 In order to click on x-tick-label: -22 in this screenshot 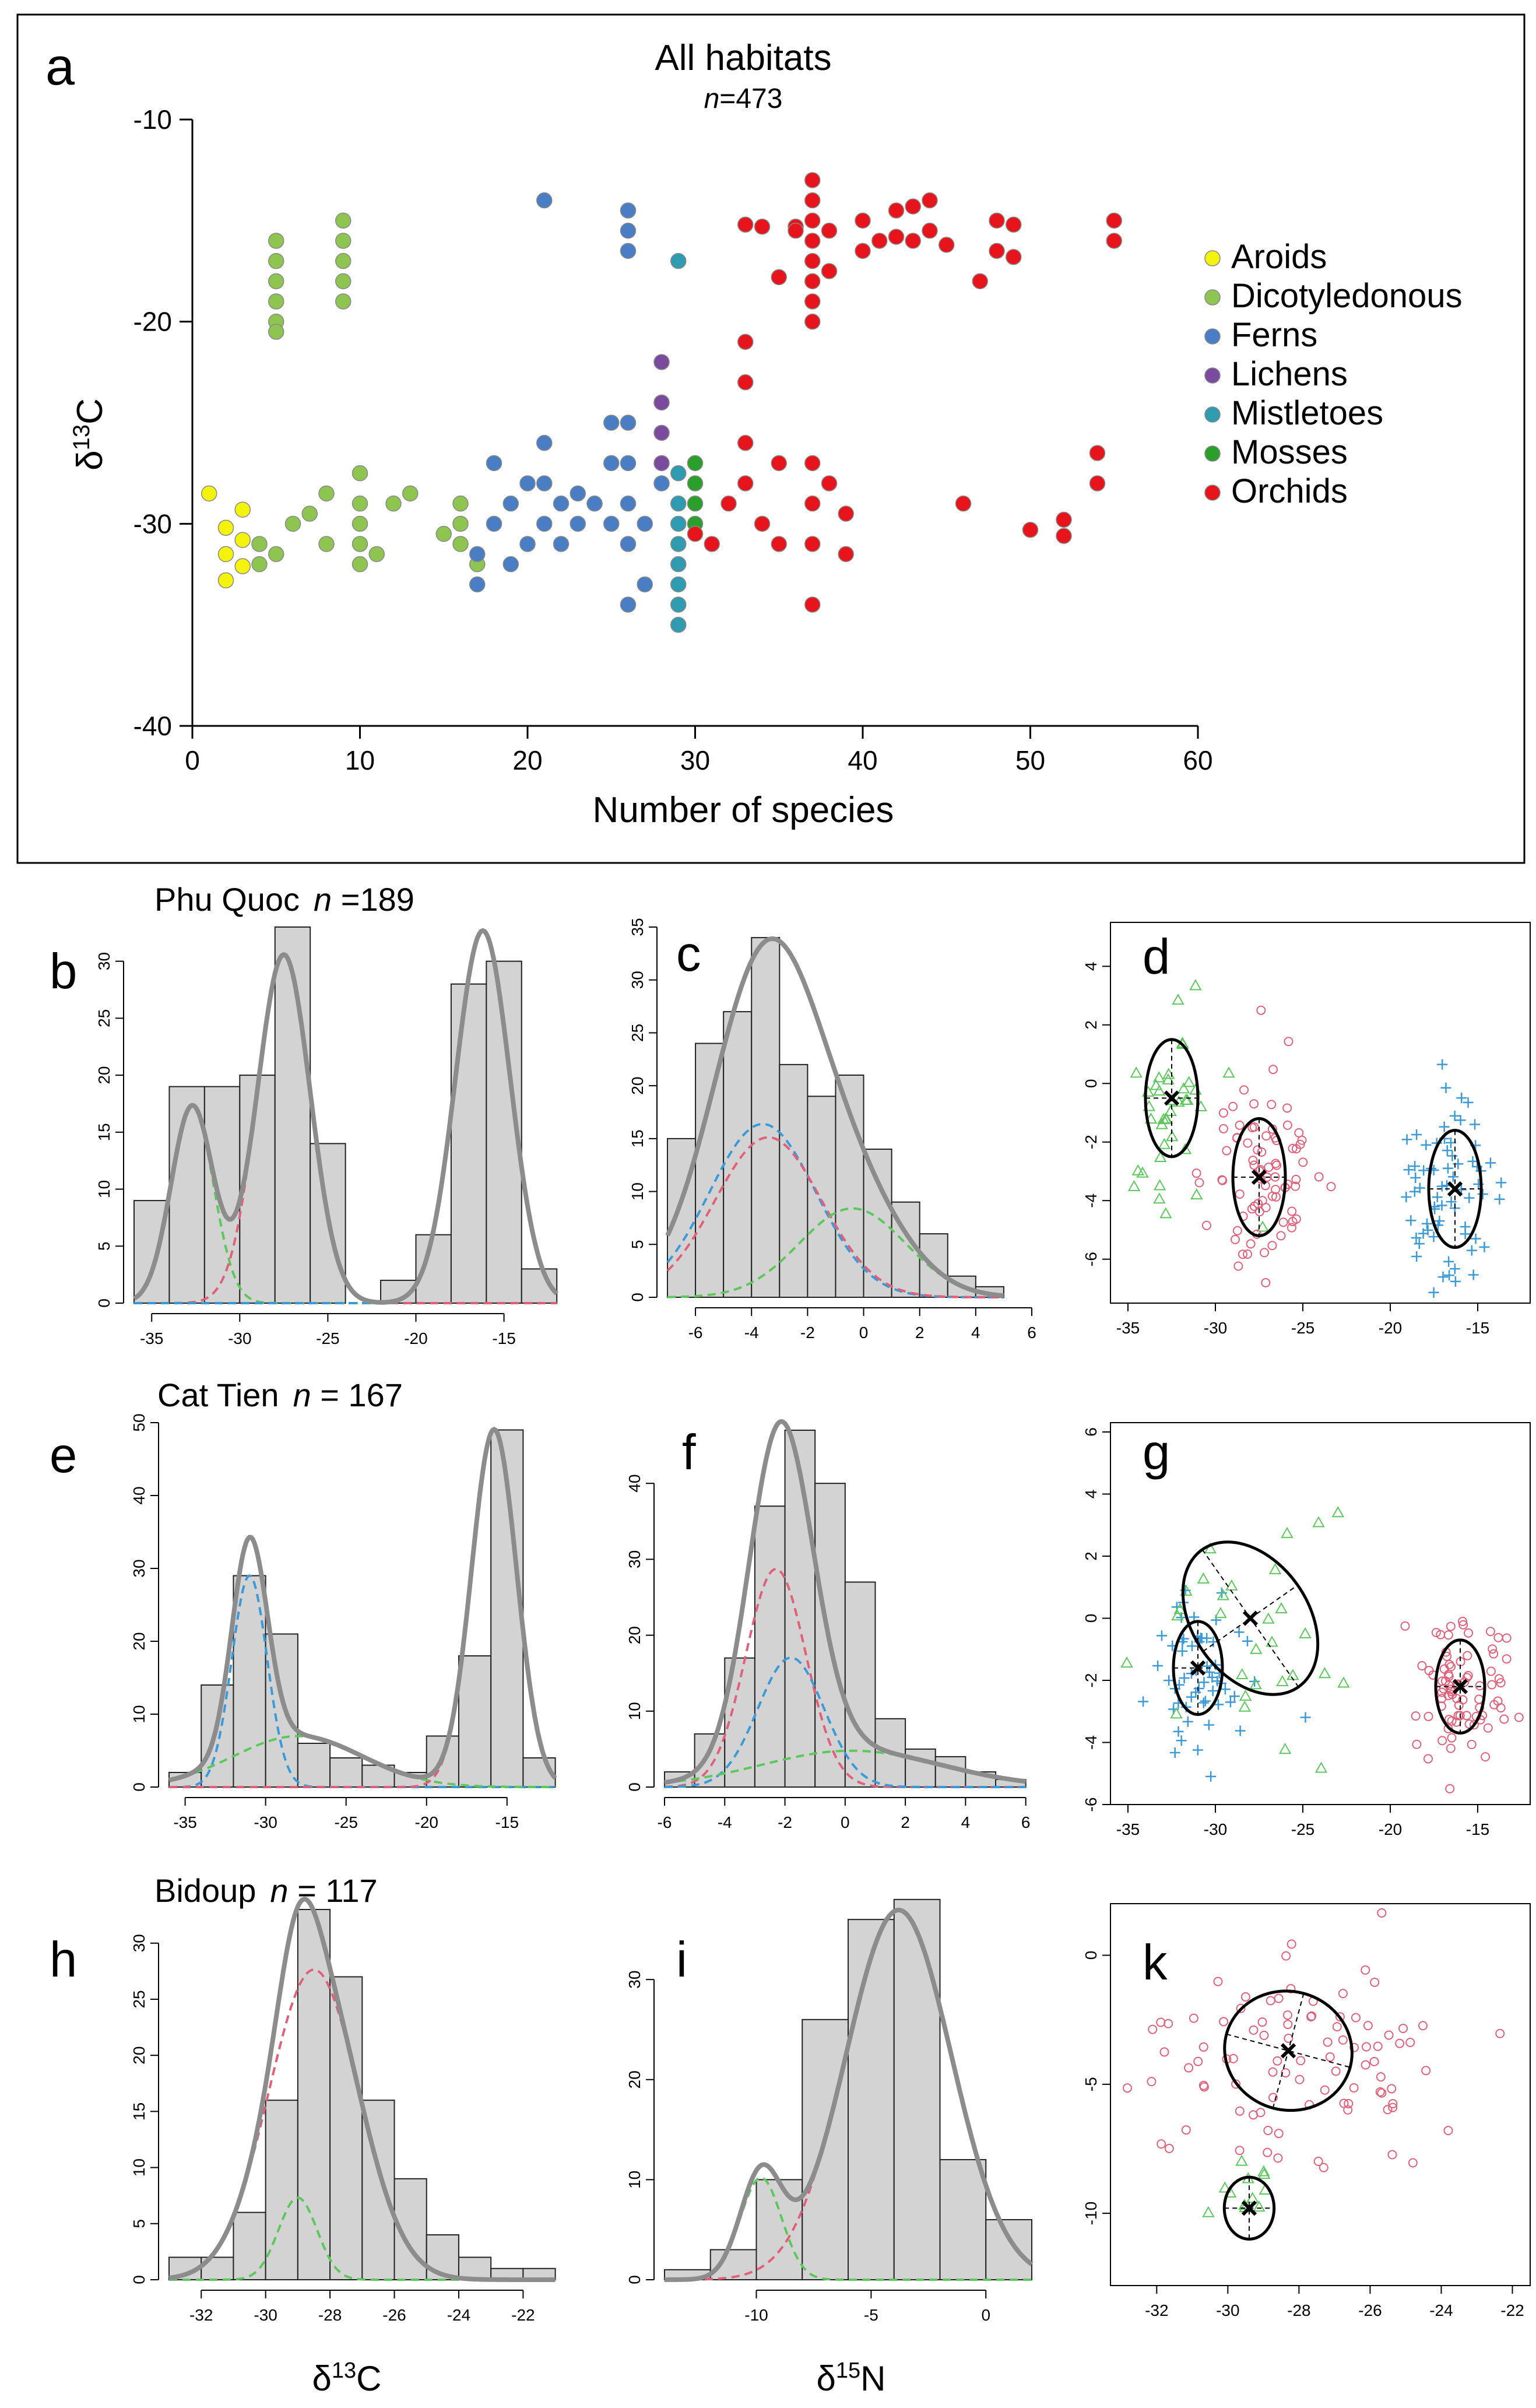, I will do `click(1512, 2310)`.